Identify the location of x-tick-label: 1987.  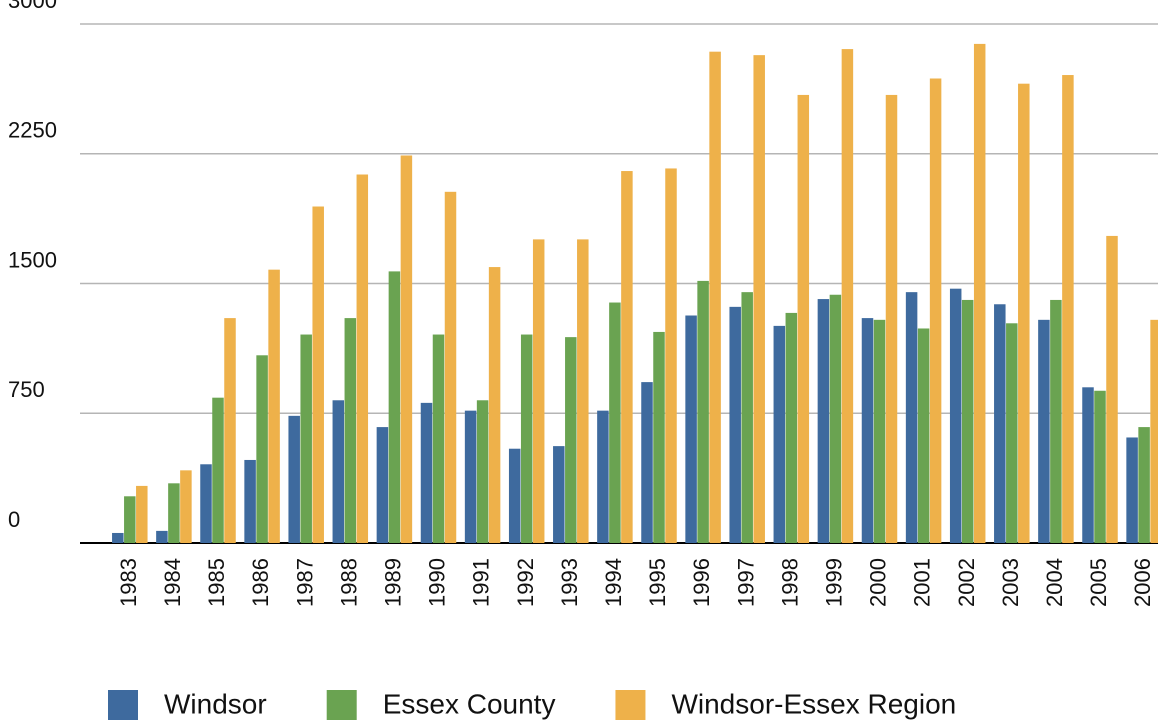
(304, 582).